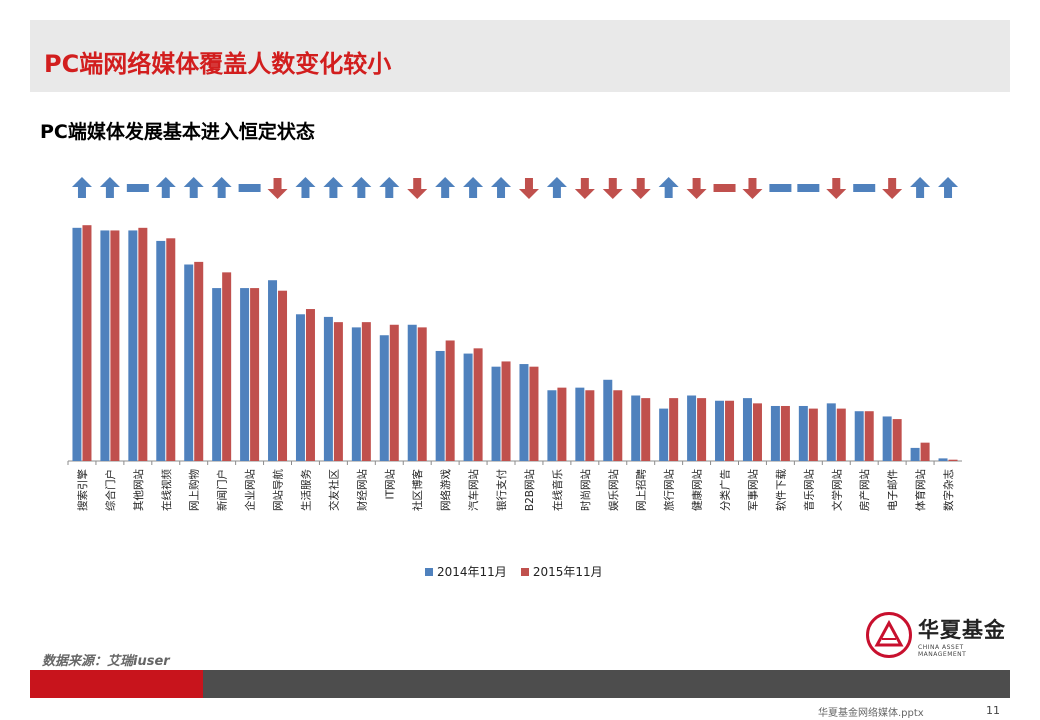 This screenshot has height=720, width=1040. I want to click on data-source: 数据来源：艾瑞iuser, so click(106, 661).